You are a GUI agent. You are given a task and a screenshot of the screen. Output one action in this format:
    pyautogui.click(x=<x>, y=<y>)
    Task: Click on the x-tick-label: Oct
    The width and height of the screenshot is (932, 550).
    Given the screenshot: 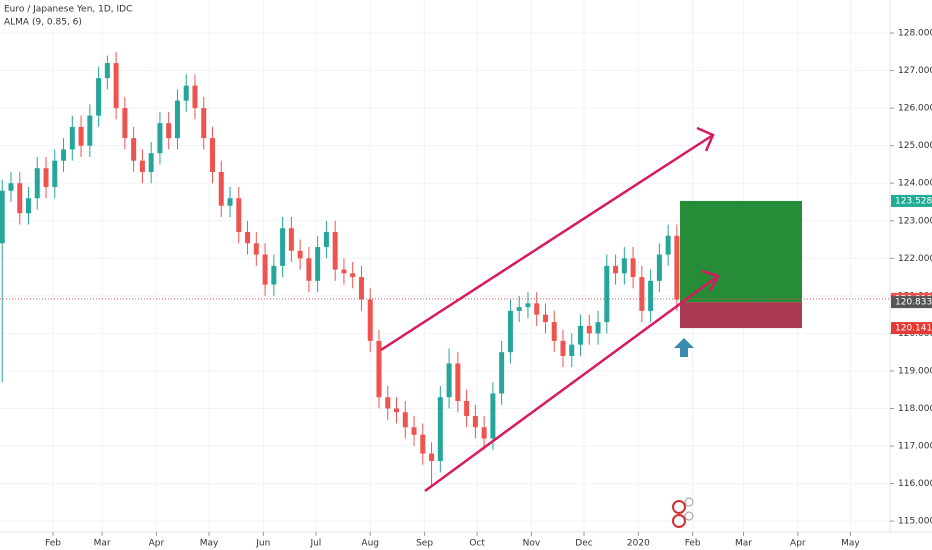 What is the action you would take?
    pyautogui.click(x=477, y=544)
    